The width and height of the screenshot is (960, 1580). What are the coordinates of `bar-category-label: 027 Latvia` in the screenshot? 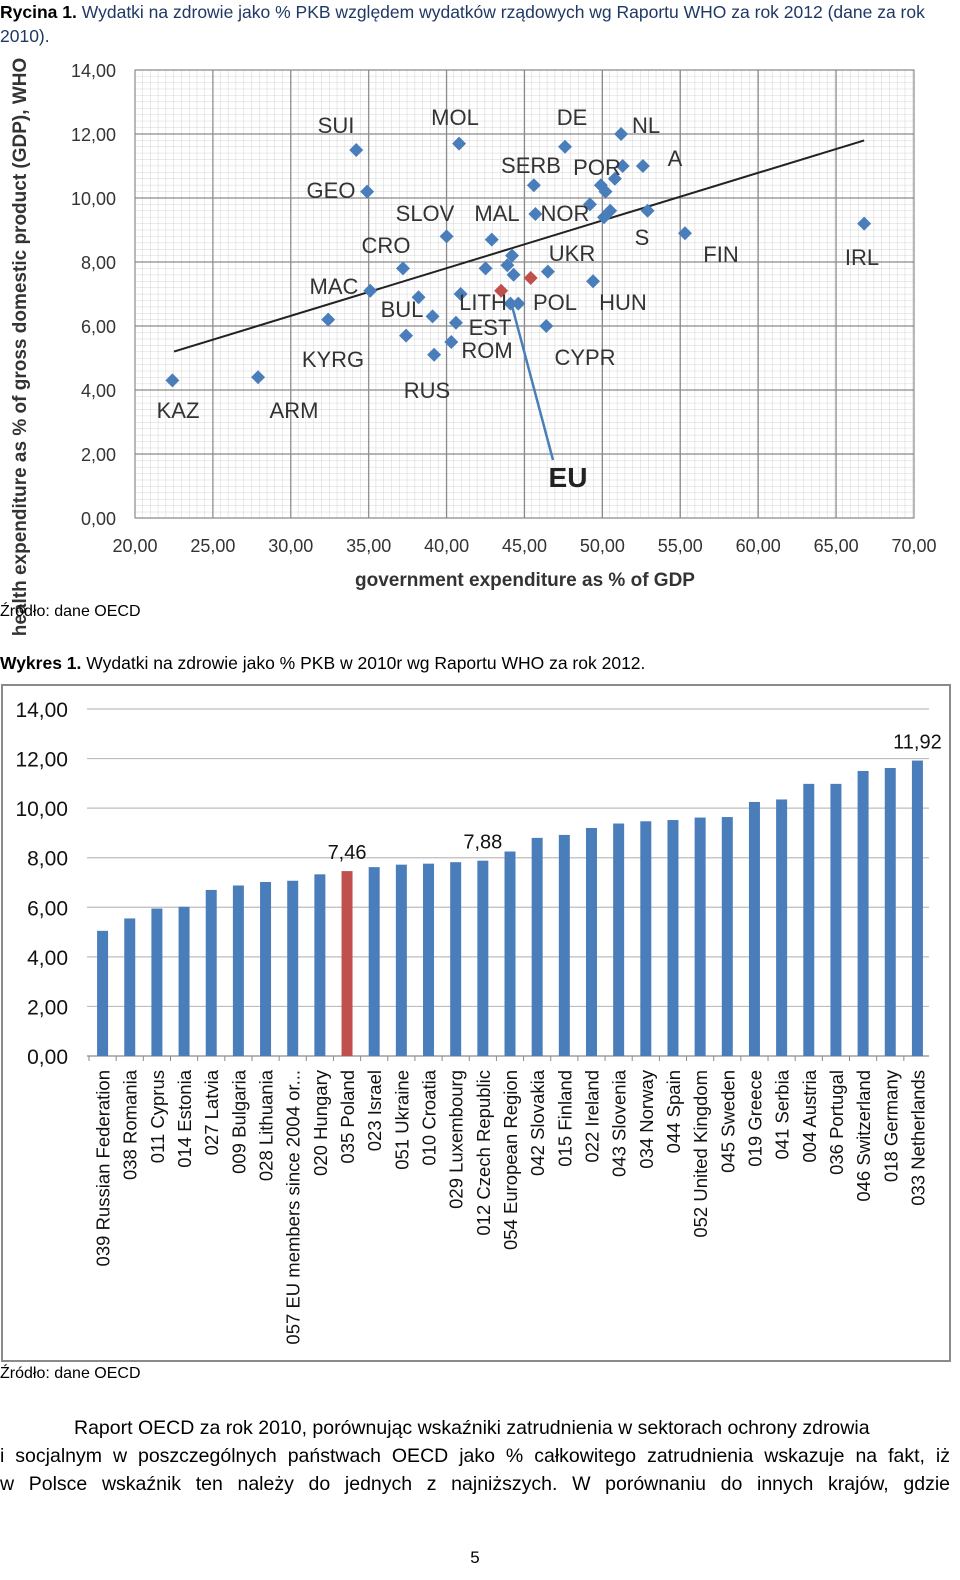 It's located at (211, 1112).